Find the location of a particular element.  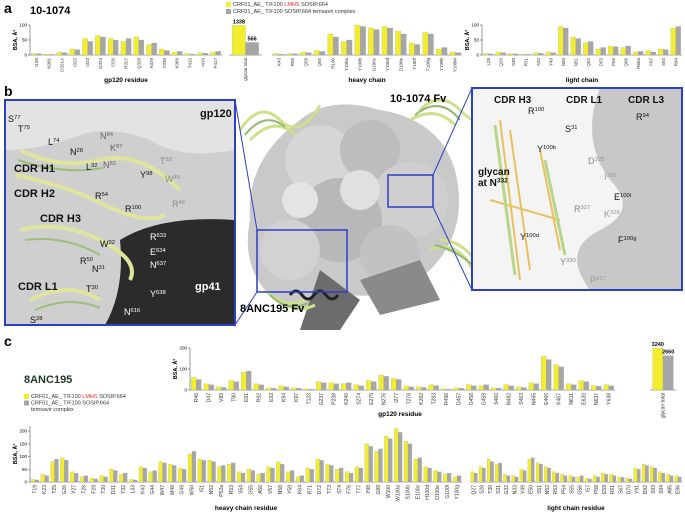

label-sup: 332 is located at coordinates (502, 181).